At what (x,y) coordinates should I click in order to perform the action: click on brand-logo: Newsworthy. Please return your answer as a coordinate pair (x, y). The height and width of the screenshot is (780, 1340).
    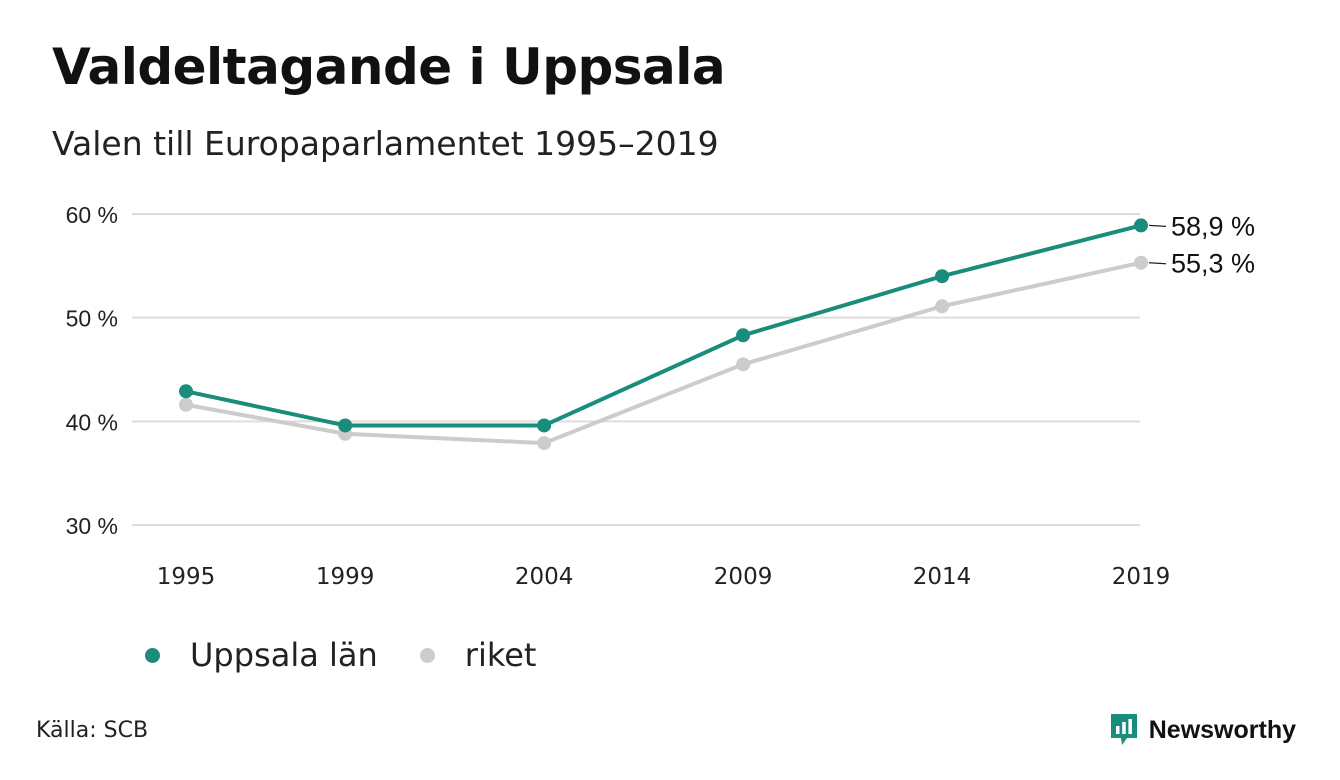
    Looking at the image, I should click on (1202, 730).